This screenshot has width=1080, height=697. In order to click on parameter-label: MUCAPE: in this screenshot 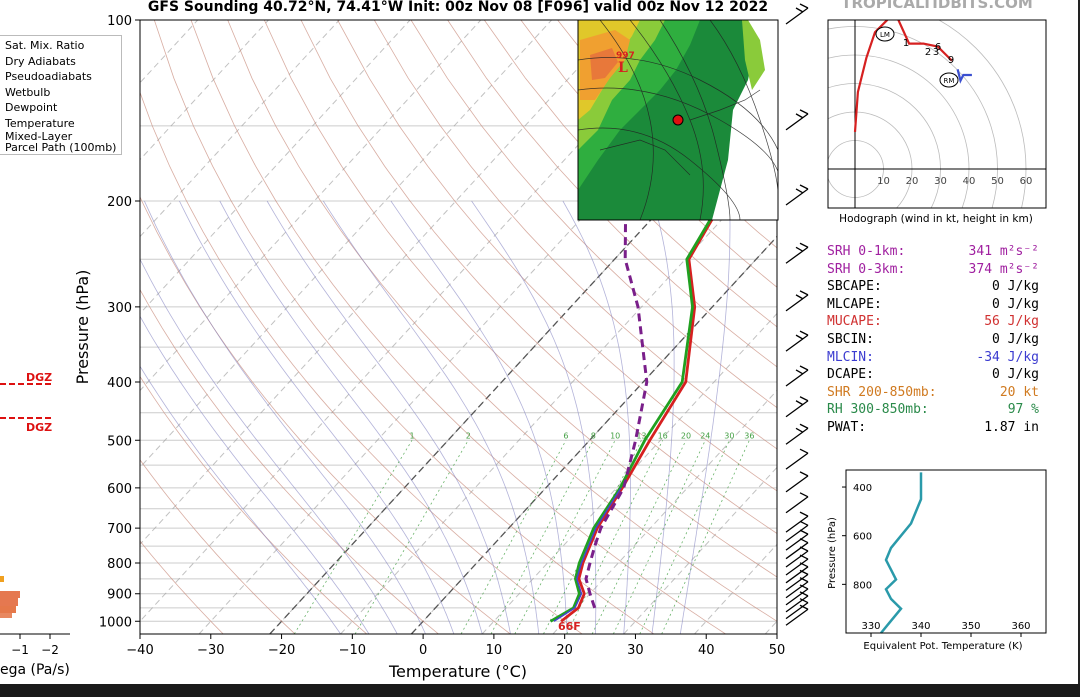, I will do `click(854, 322)`.